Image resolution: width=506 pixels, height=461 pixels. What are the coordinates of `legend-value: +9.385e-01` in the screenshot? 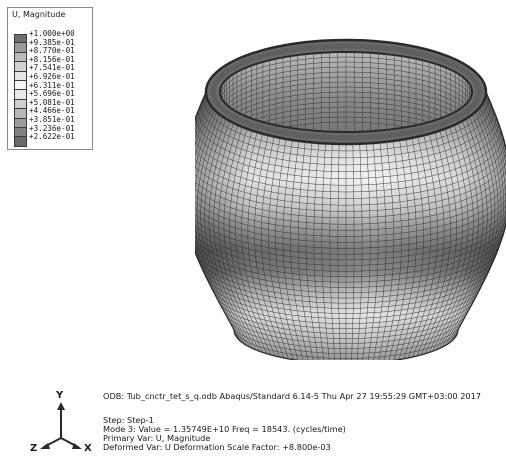 It's located at (52, 42).